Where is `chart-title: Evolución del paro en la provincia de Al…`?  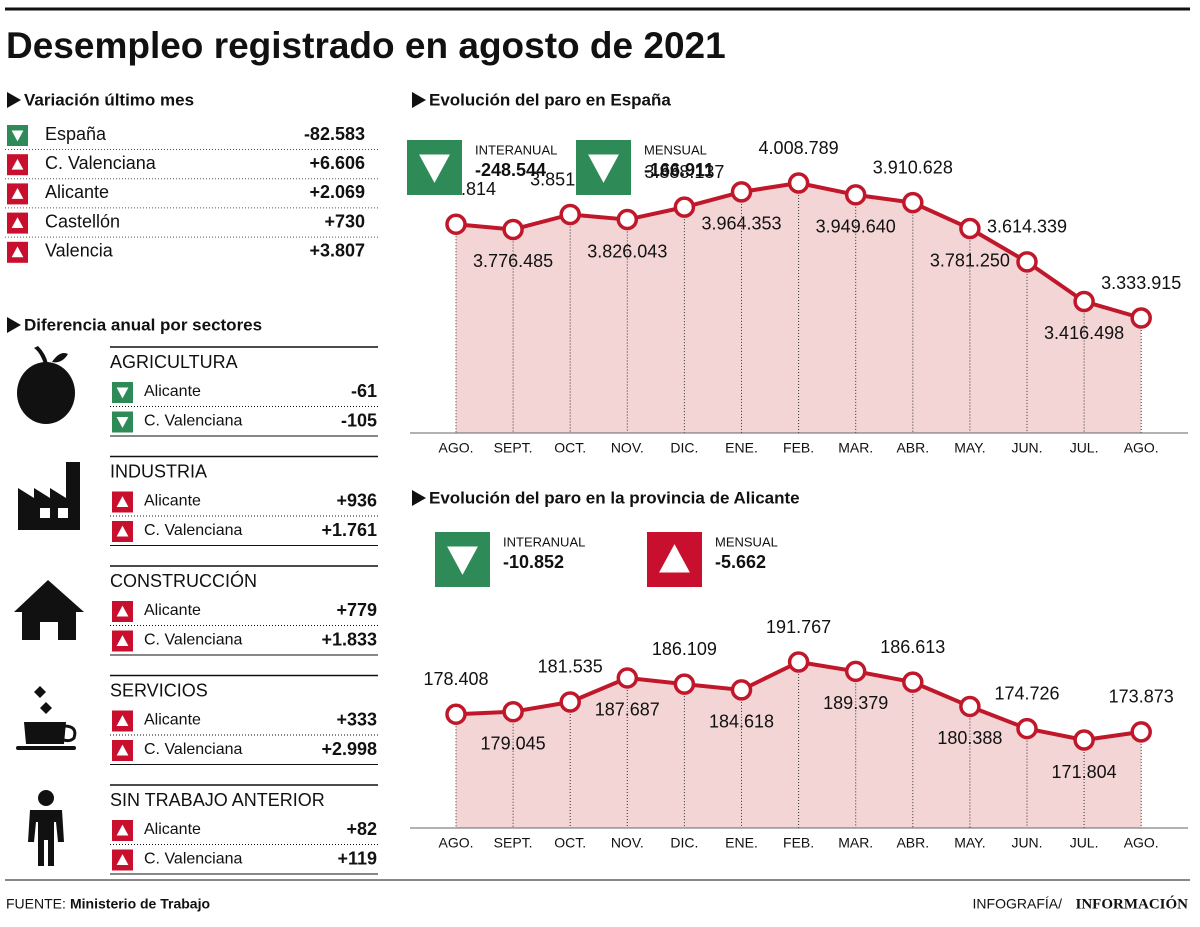
chart-title: Evolución del paro en la provincia de Al… is located at coordinates (614, 497).